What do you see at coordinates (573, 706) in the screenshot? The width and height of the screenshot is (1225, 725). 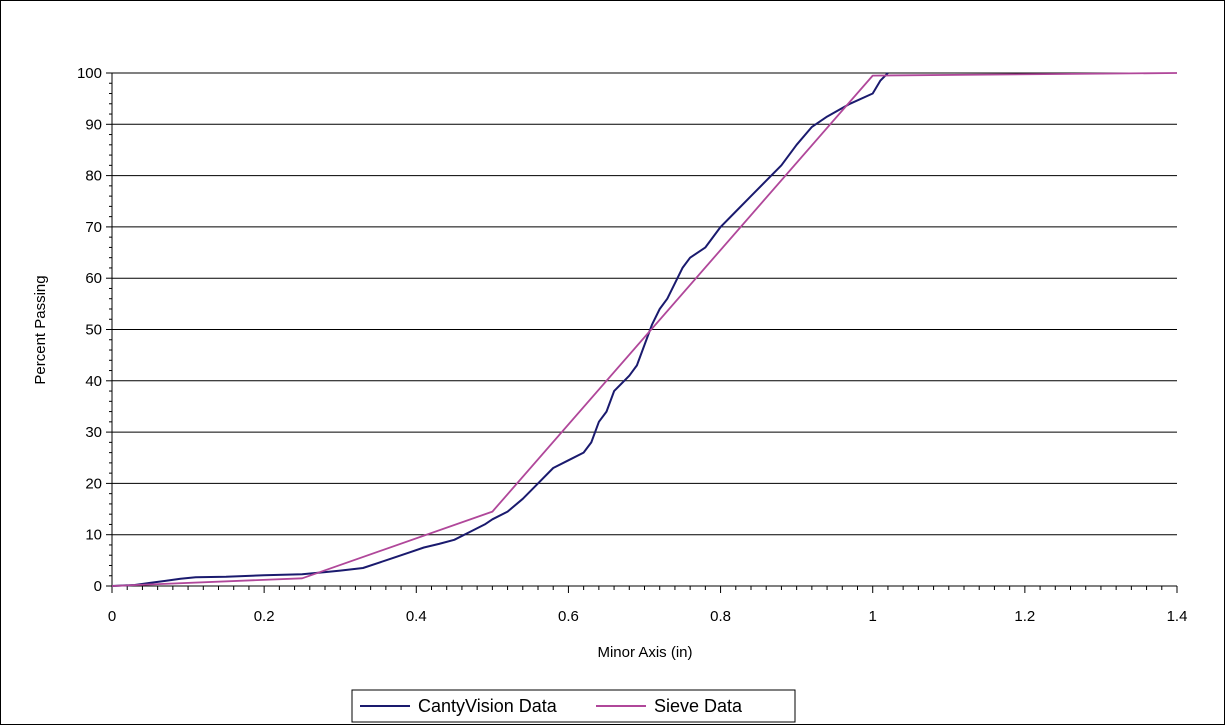 I see `legend: CantyVision Data Sieve Data` at bounding box center [573, 706].